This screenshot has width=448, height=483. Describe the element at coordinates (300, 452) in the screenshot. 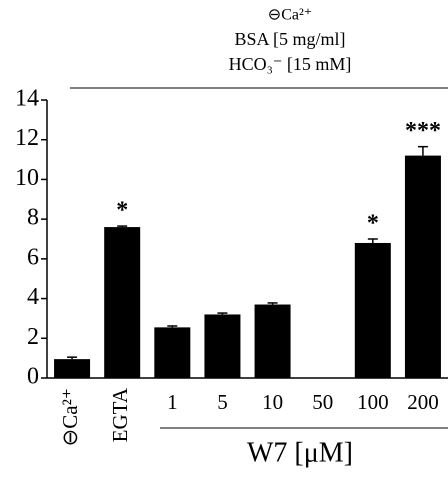

I see `group-label: W7 [μM]` at that location.